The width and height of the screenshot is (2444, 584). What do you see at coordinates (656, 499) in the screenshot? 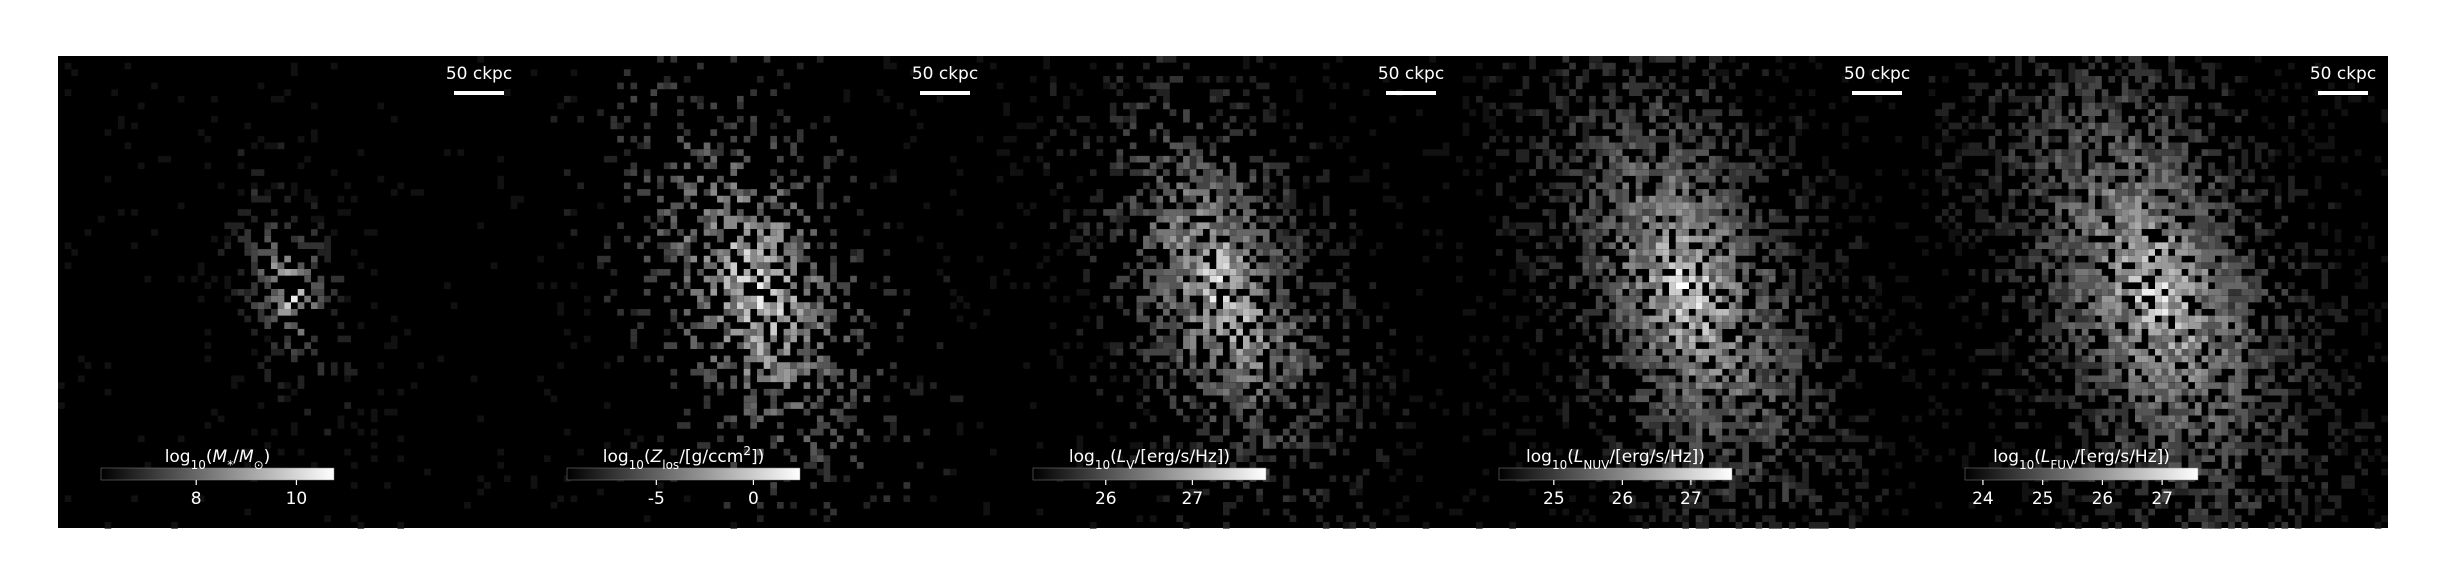
I see `colorbar-tick-label: -5` at bounding box center [656, 499].